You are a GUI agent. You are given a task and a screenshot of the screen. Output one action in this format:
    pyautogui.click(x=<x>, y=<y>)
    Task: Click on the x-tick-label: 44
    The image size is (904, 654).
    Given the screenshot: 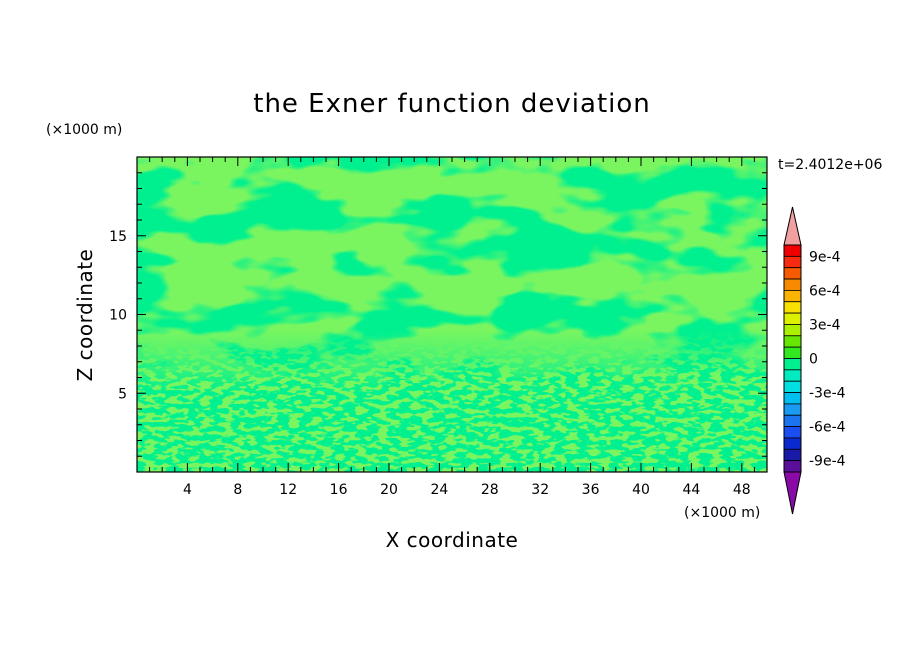 What is the action you would take?
    pyautogui.click(x=691, y=490)
    